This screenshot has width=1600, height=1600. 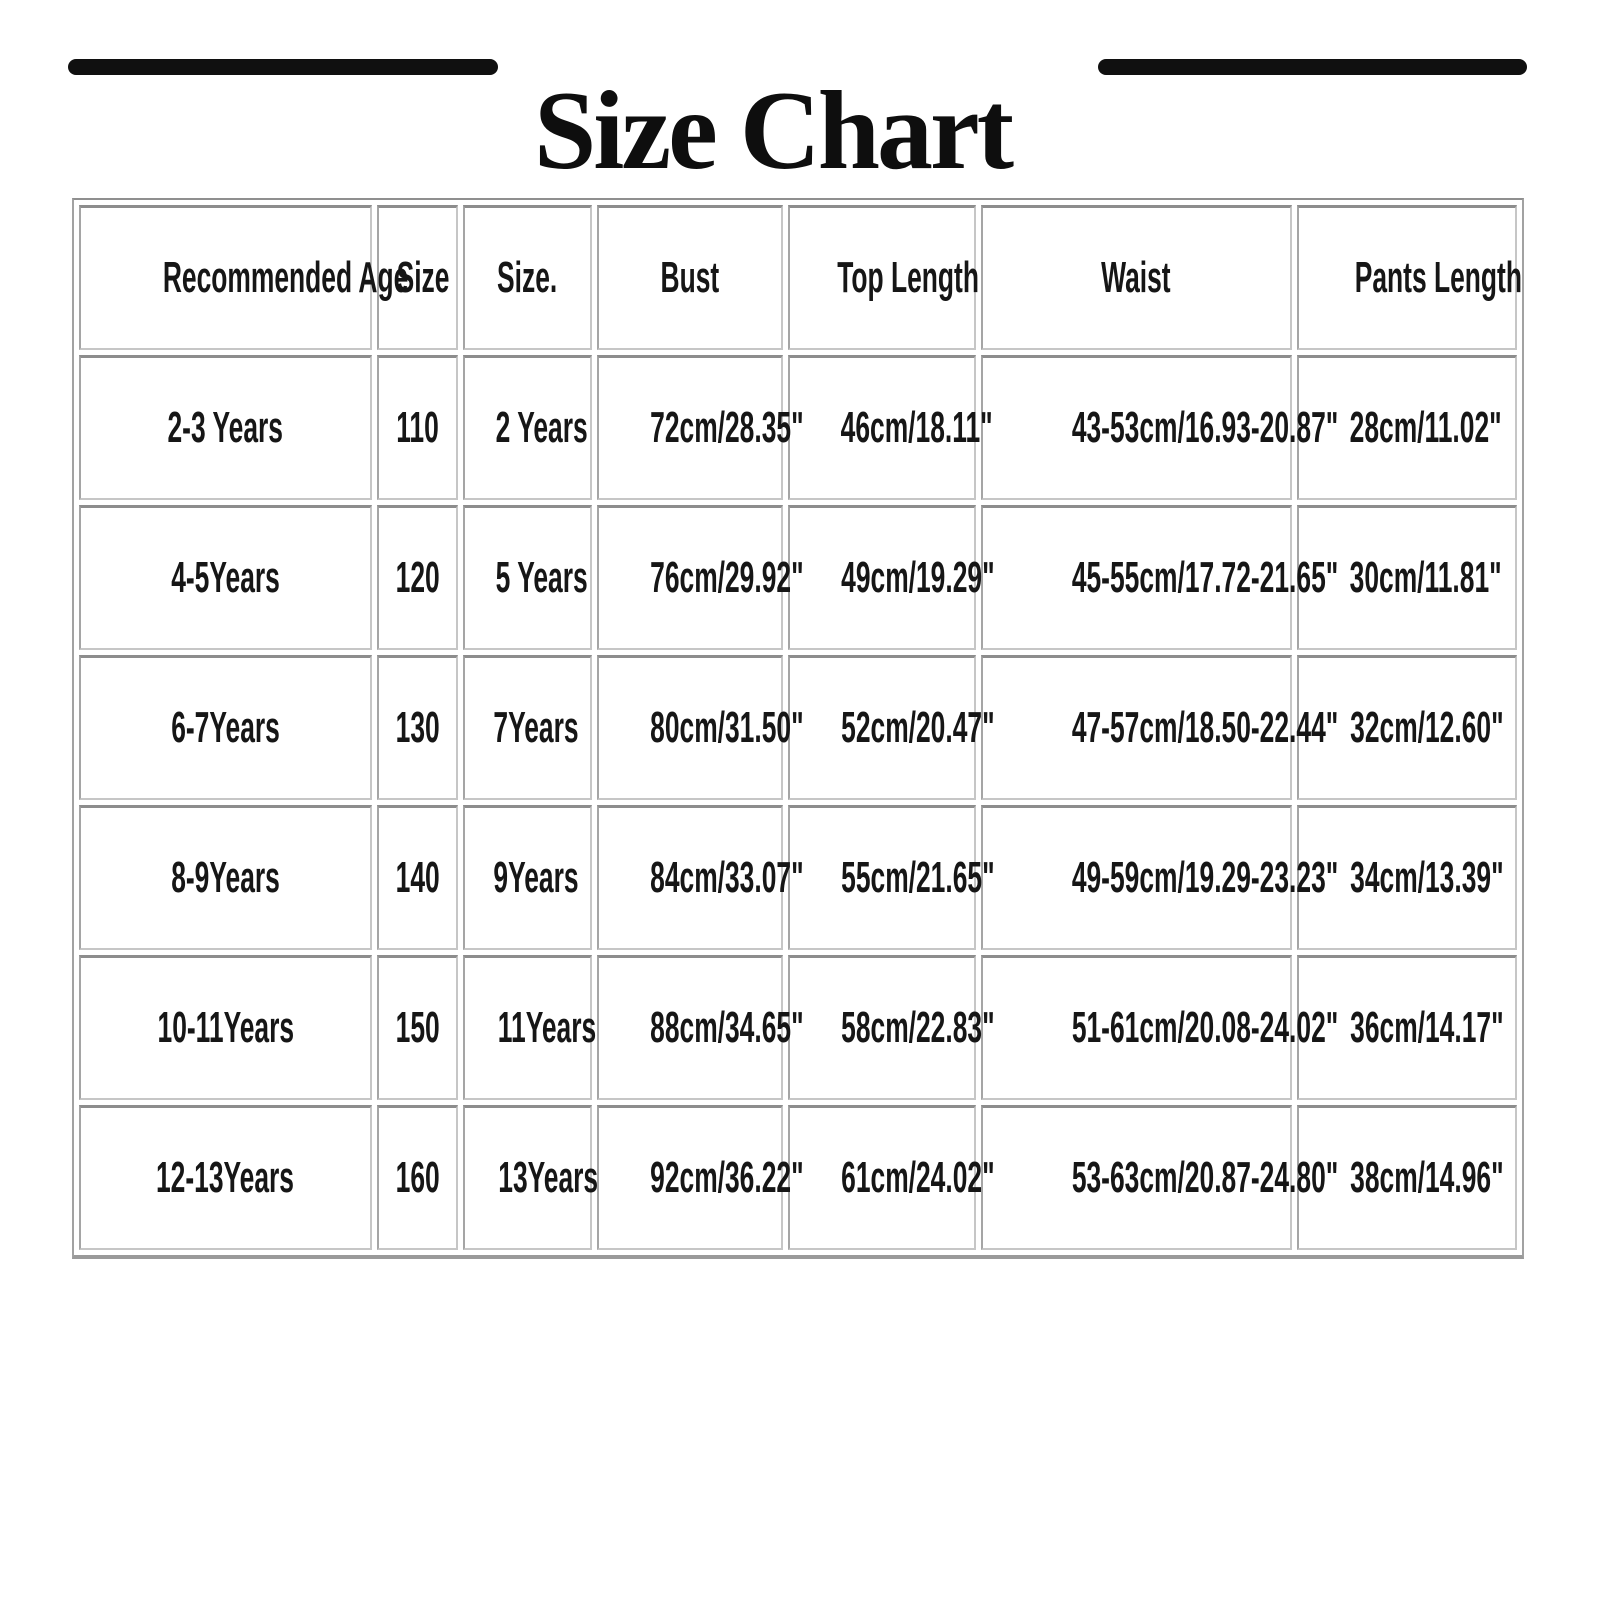 I want to click on table-cell: 2 Years, so click(x=527, y=427).